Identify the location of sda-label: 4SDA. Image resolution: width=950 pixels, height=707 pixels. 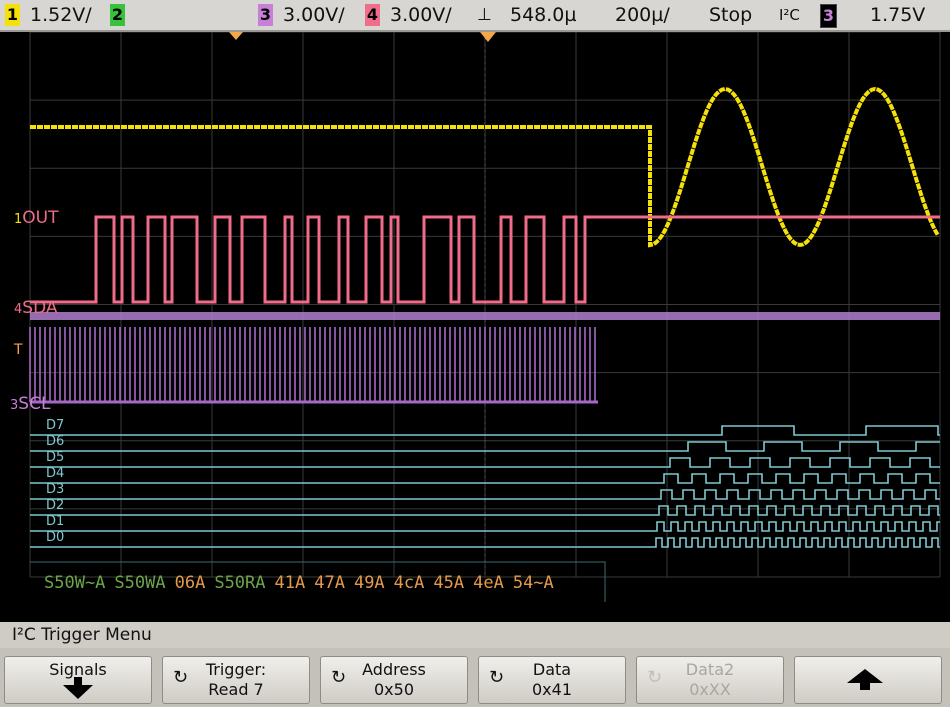
(36, 308).